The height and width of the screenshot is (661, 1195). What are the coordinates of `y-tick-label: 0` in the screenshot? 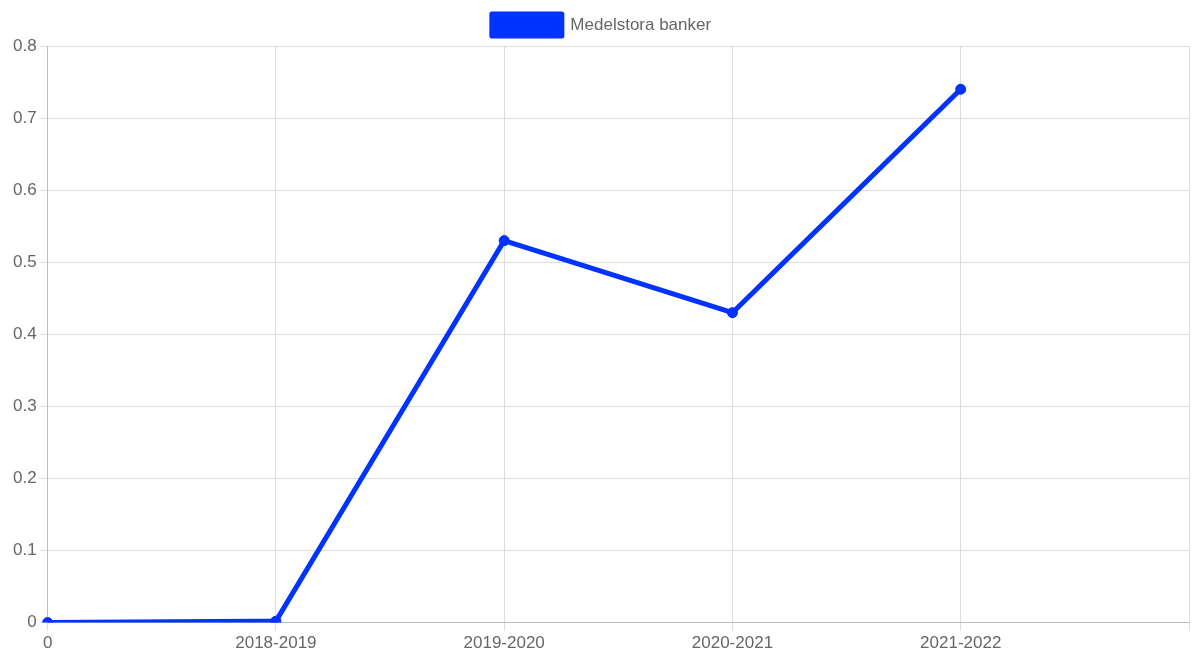 It's located at (32, 622).